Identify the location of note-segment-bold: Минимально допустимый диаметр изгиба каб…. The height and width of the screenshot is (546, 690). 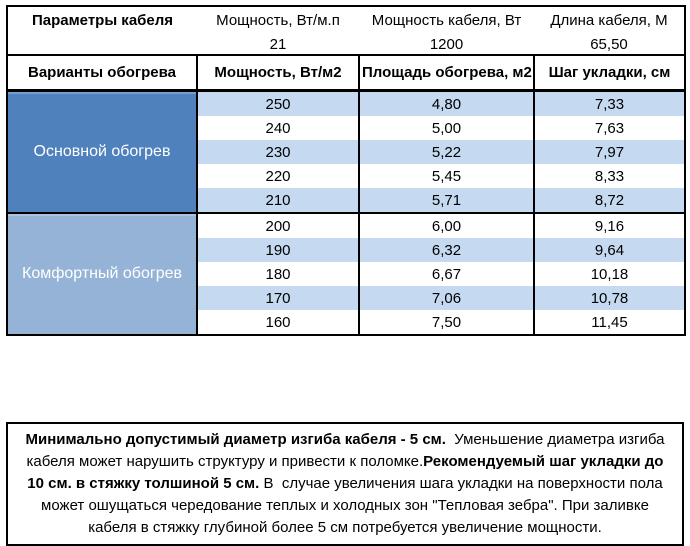
(235, 439).